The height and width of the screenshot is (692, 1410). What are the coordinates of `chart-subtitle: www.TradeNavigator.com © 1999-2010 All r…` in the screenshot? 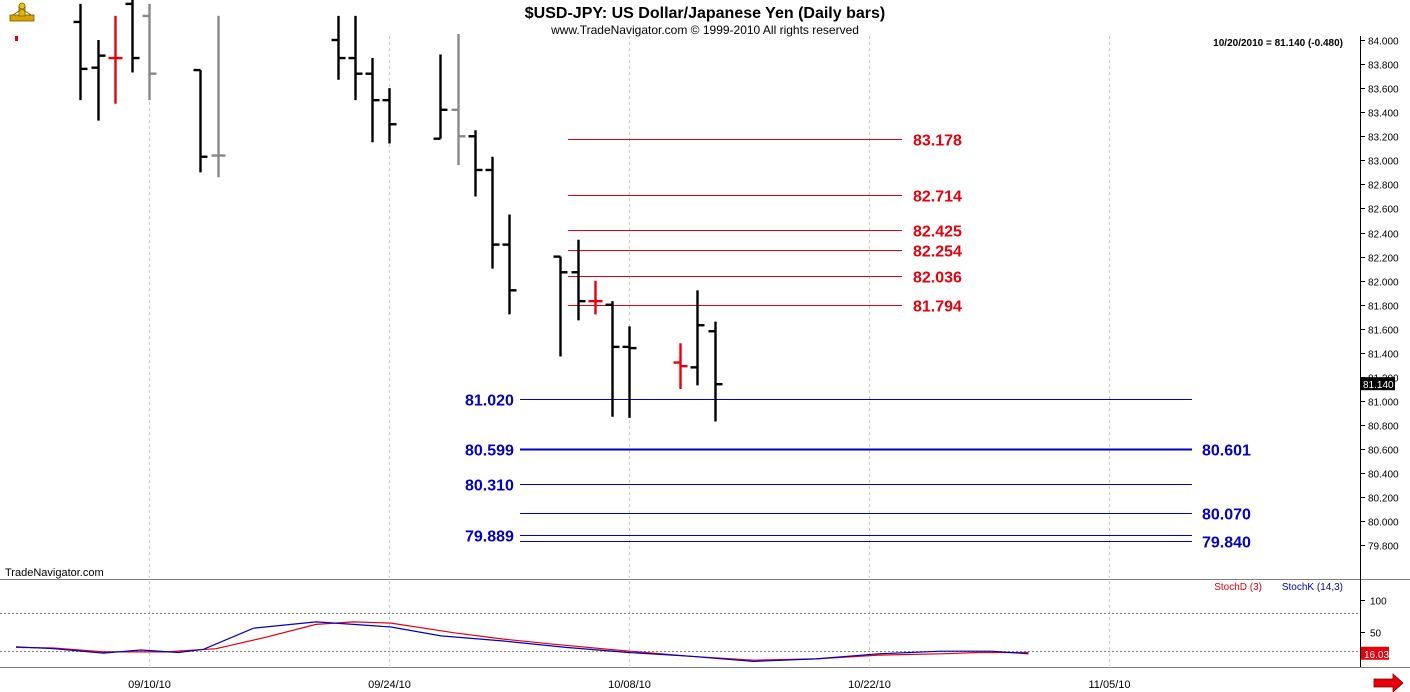 It's located at (704, 30).